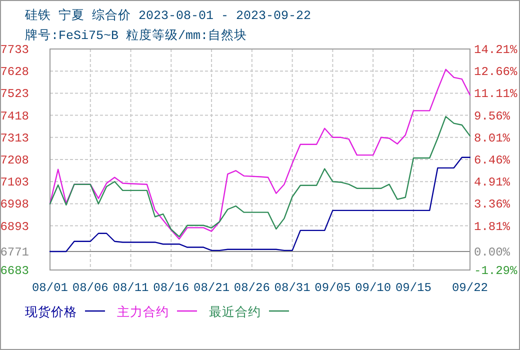 This screenshot has width=520, height=350. What do you see at coordinates (14, 161) in the screenshot?
I see `y-tick-label: 7208` at bounding box center [14, 161].